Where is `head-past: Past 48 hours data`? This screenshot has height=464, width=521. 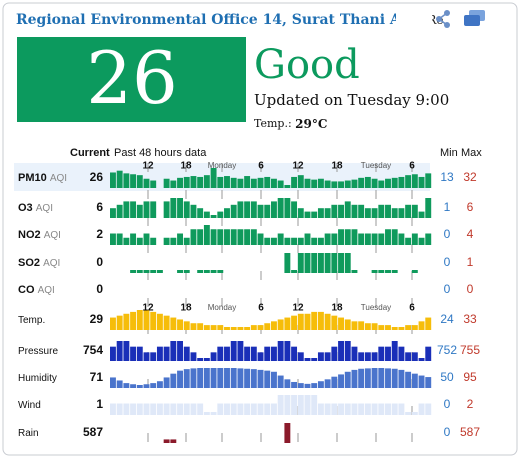
head-past: Past 48 hours data is located at coordinates (160, 153).